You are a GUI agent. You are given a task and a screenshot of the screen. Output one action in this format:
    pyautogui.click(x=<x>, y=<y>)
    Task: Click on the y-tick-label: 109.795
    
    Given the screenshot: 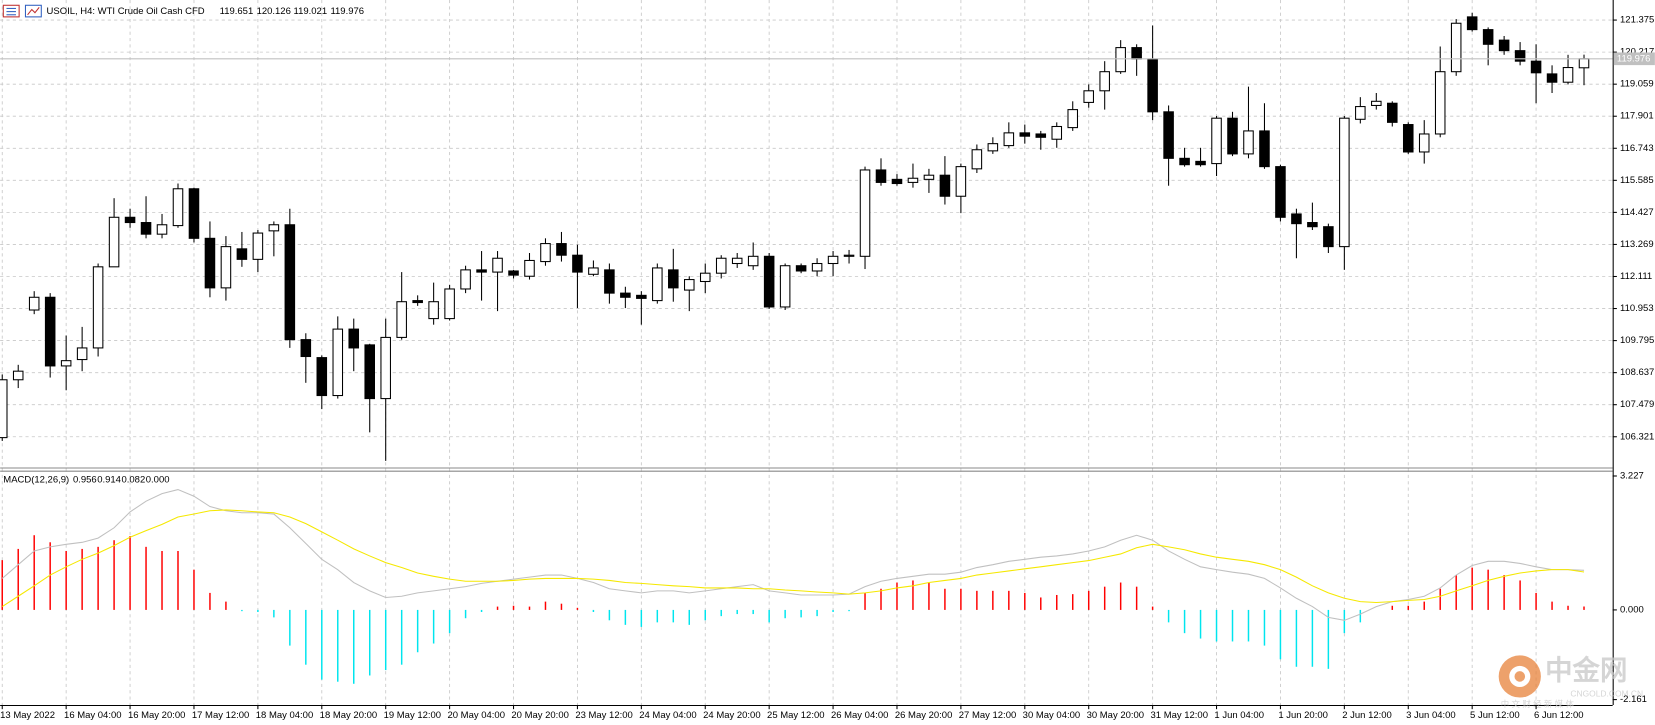 What is the action you would take?
    pyautogui.click(x=1637, y=340)
    